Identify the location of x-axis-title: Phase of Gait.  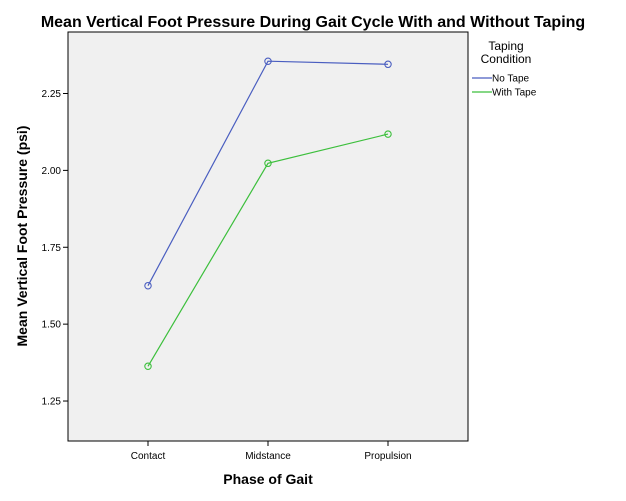
(268, 479).